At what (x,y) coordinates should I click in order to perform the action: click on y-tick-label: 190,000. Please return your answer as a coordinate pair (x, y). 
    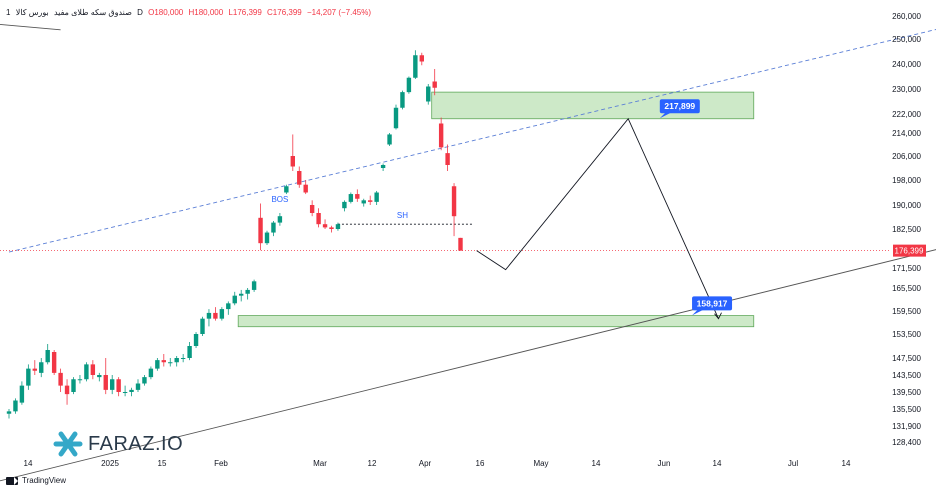
    Looking at the image, I should click on (906, 205).